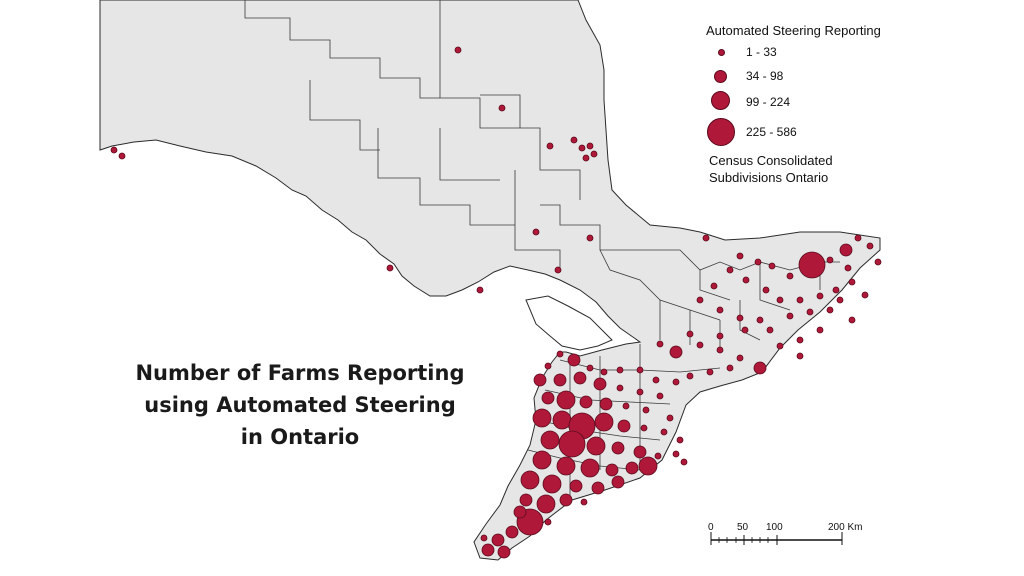 Image resolution: width=1024 pixels, height=576 pixels. What do you see at coordinates (769, 177) in the screenshot?
I see `legend-note-line: Subdivisions Ontario` at bounding box center [769, 177].